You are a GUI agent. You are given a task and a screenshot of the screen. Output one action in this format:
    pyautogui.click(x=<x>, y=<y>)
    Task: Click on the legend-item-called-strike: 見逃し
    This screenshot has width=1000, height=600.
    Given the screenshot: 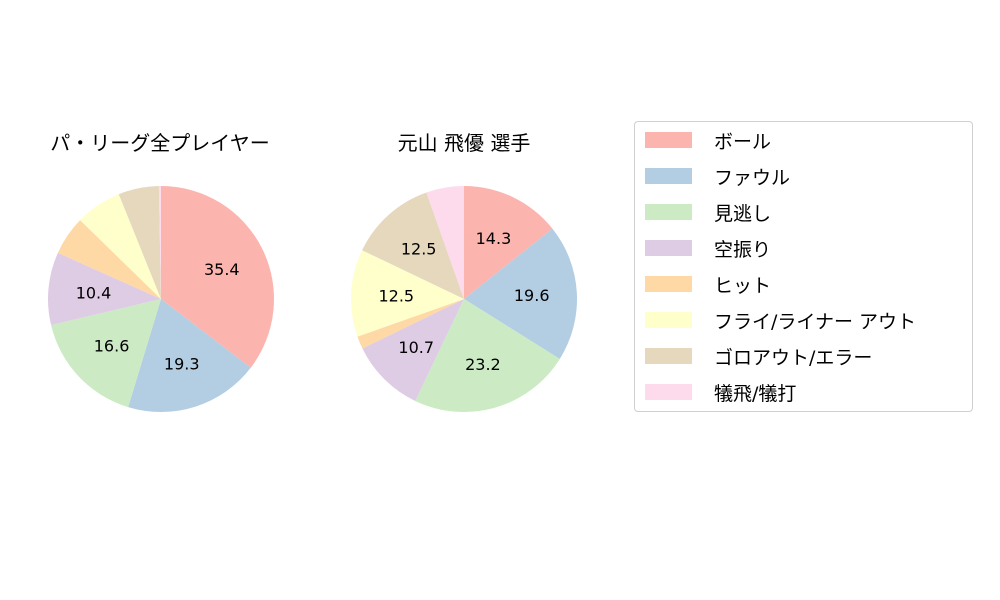 What is the action you would take?
    pyautogui.click(x=708, y=212)
    